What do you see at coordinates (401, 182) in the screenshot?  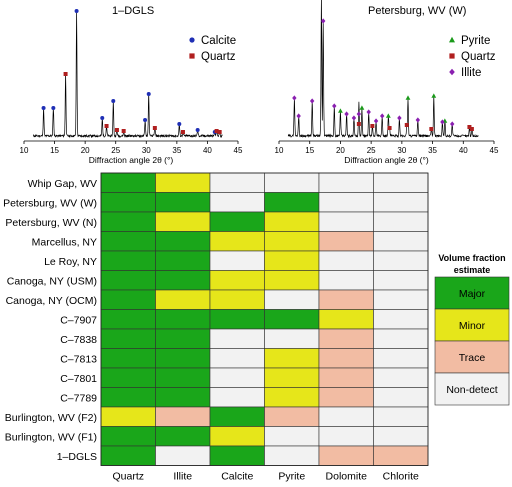 I see `cell-whip-gap-wv-chlorite` at bounding box center [401, 182].